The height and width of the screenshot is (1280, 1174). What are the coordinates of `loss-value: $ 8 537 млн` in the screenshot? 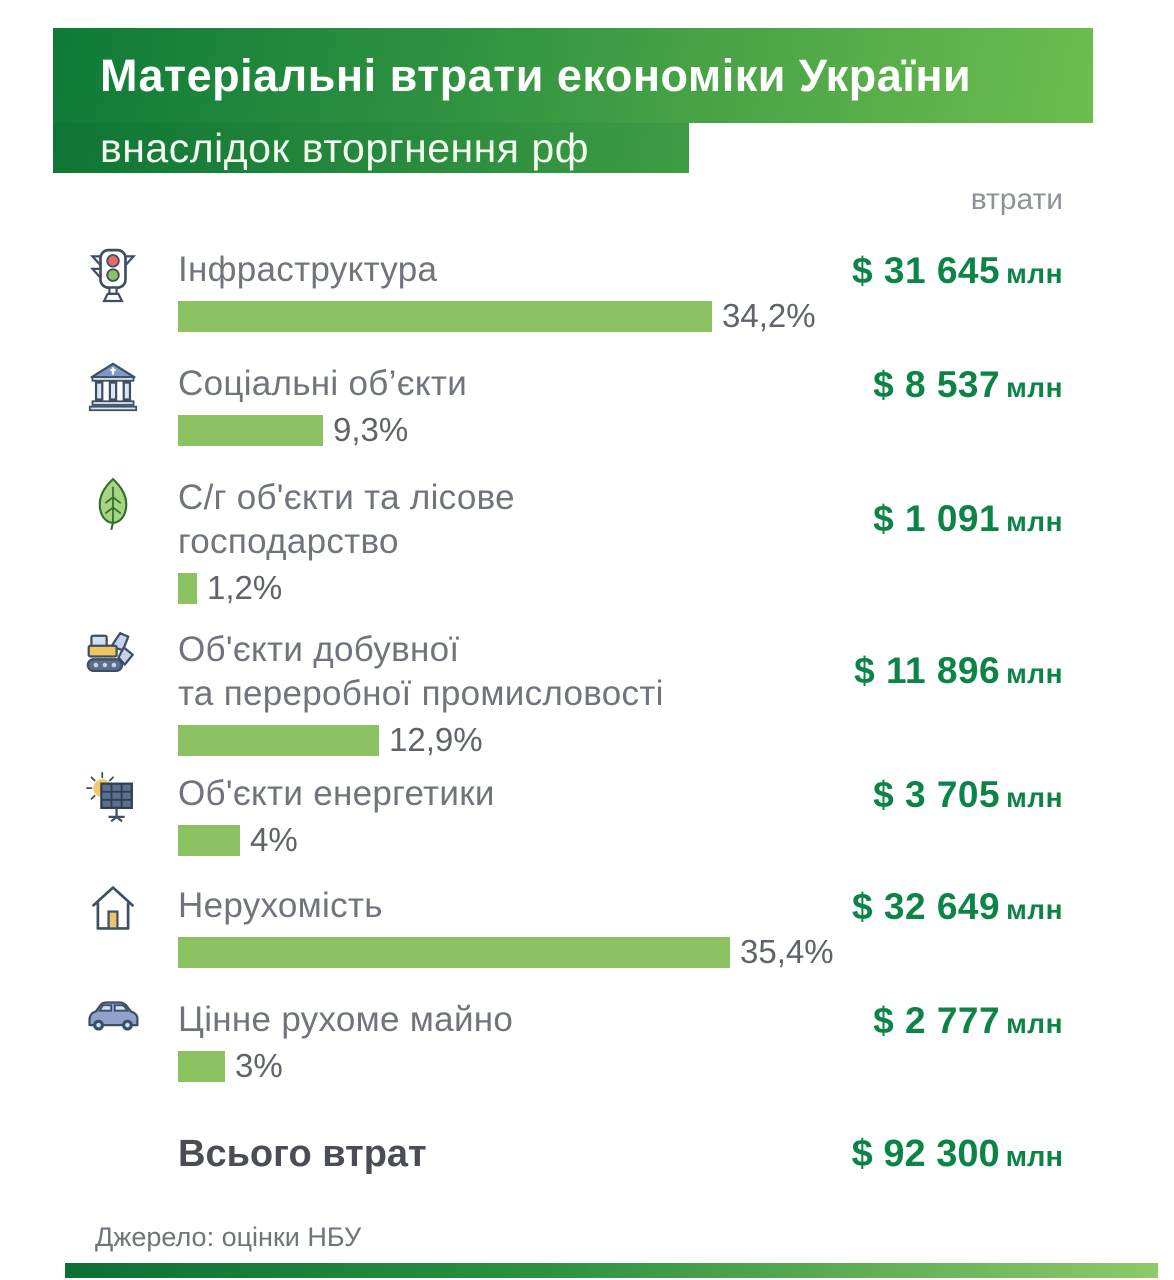 It's located at (968, 384).